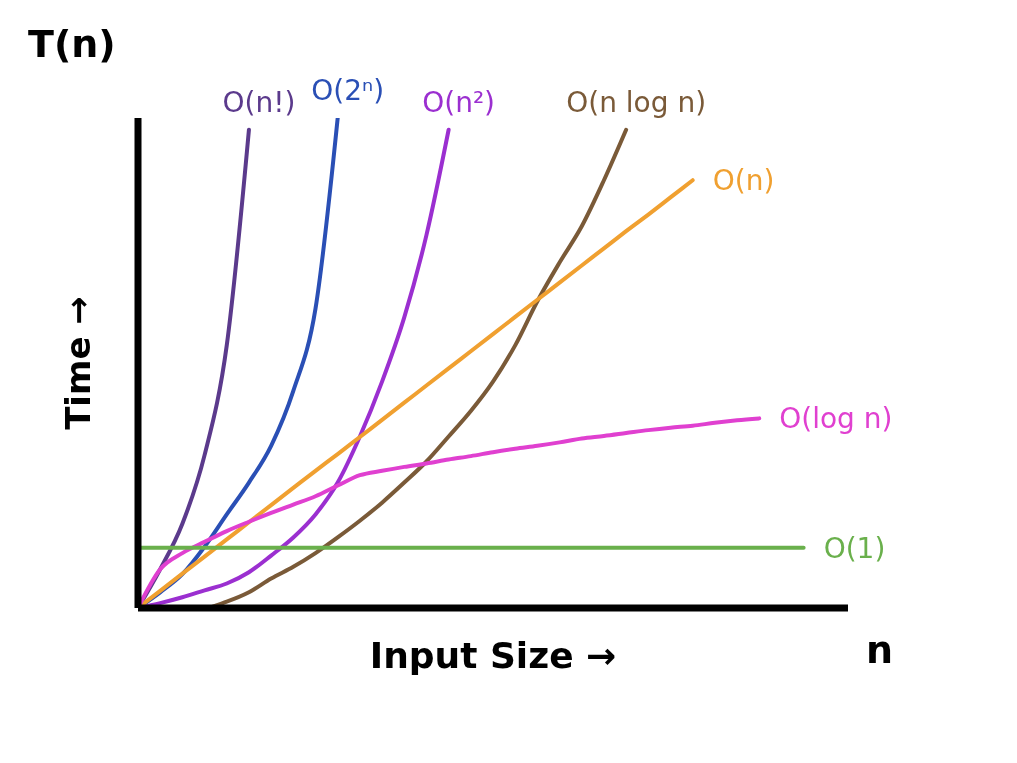  Describe the element at coordinates (493, 655) in the screenshot. I see `x-axis-title: Input Size →` at that location.